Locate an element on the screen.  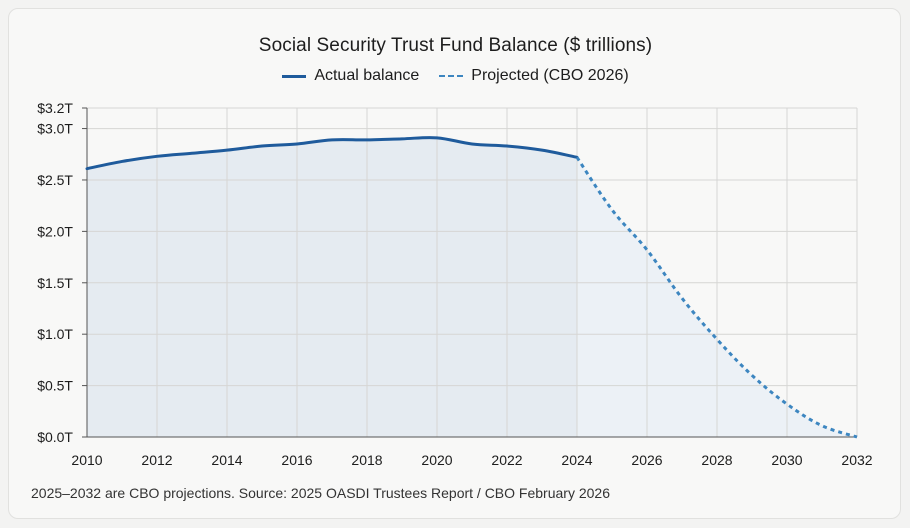
legend-item-actual: Actual balance is located at coordinates (350, 76).